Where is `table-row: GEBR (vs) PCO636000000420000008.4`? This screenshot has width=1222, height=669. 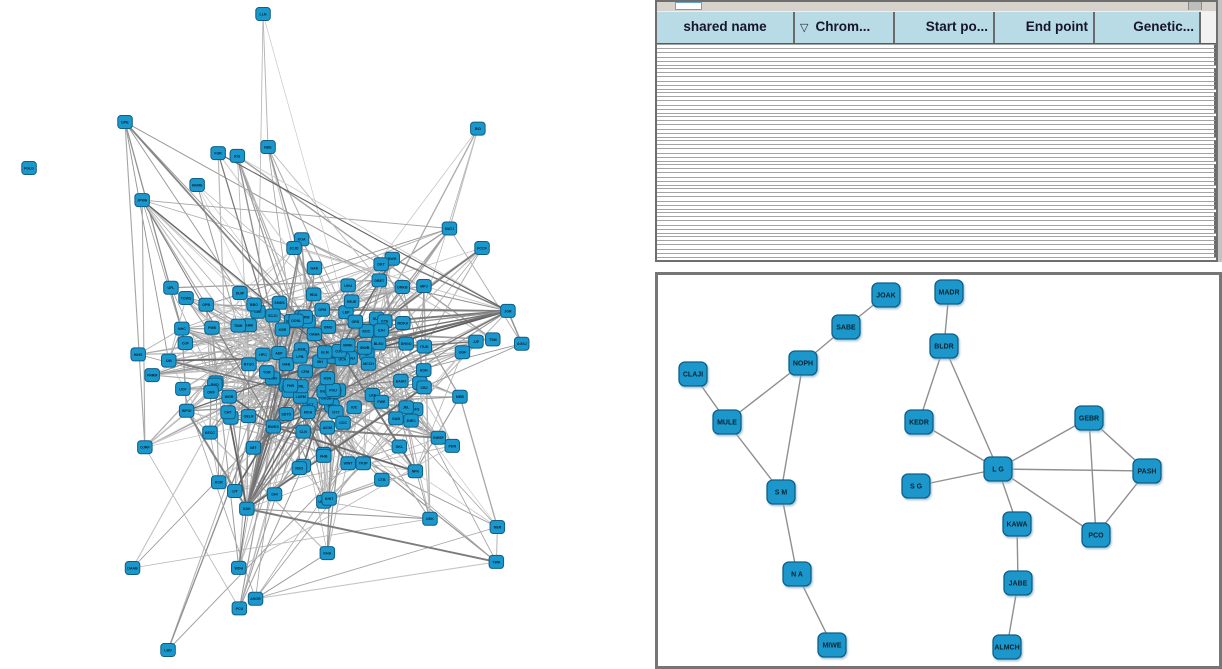 table-row: GEBR (vs) PCO636000000420000008.4 is located at coordinates (936, 248).